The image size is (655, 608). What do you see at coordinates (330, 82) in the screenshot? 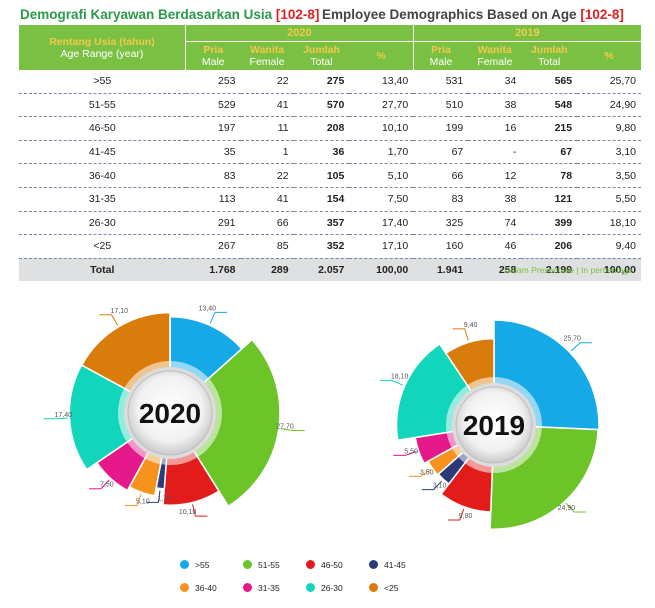
I see `table-row: >55 253 22 275 13,40 531 34 565 25,70` at bounding box center [330, 82].